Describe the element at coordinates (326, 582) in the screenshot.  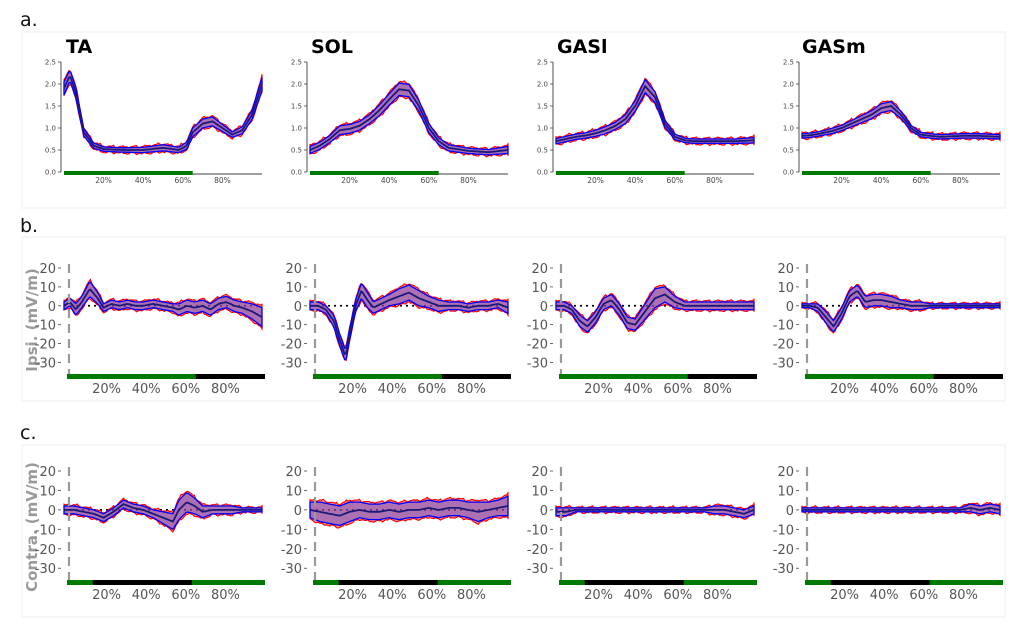
I see `panel-c-sol-stance-bar` at that location.